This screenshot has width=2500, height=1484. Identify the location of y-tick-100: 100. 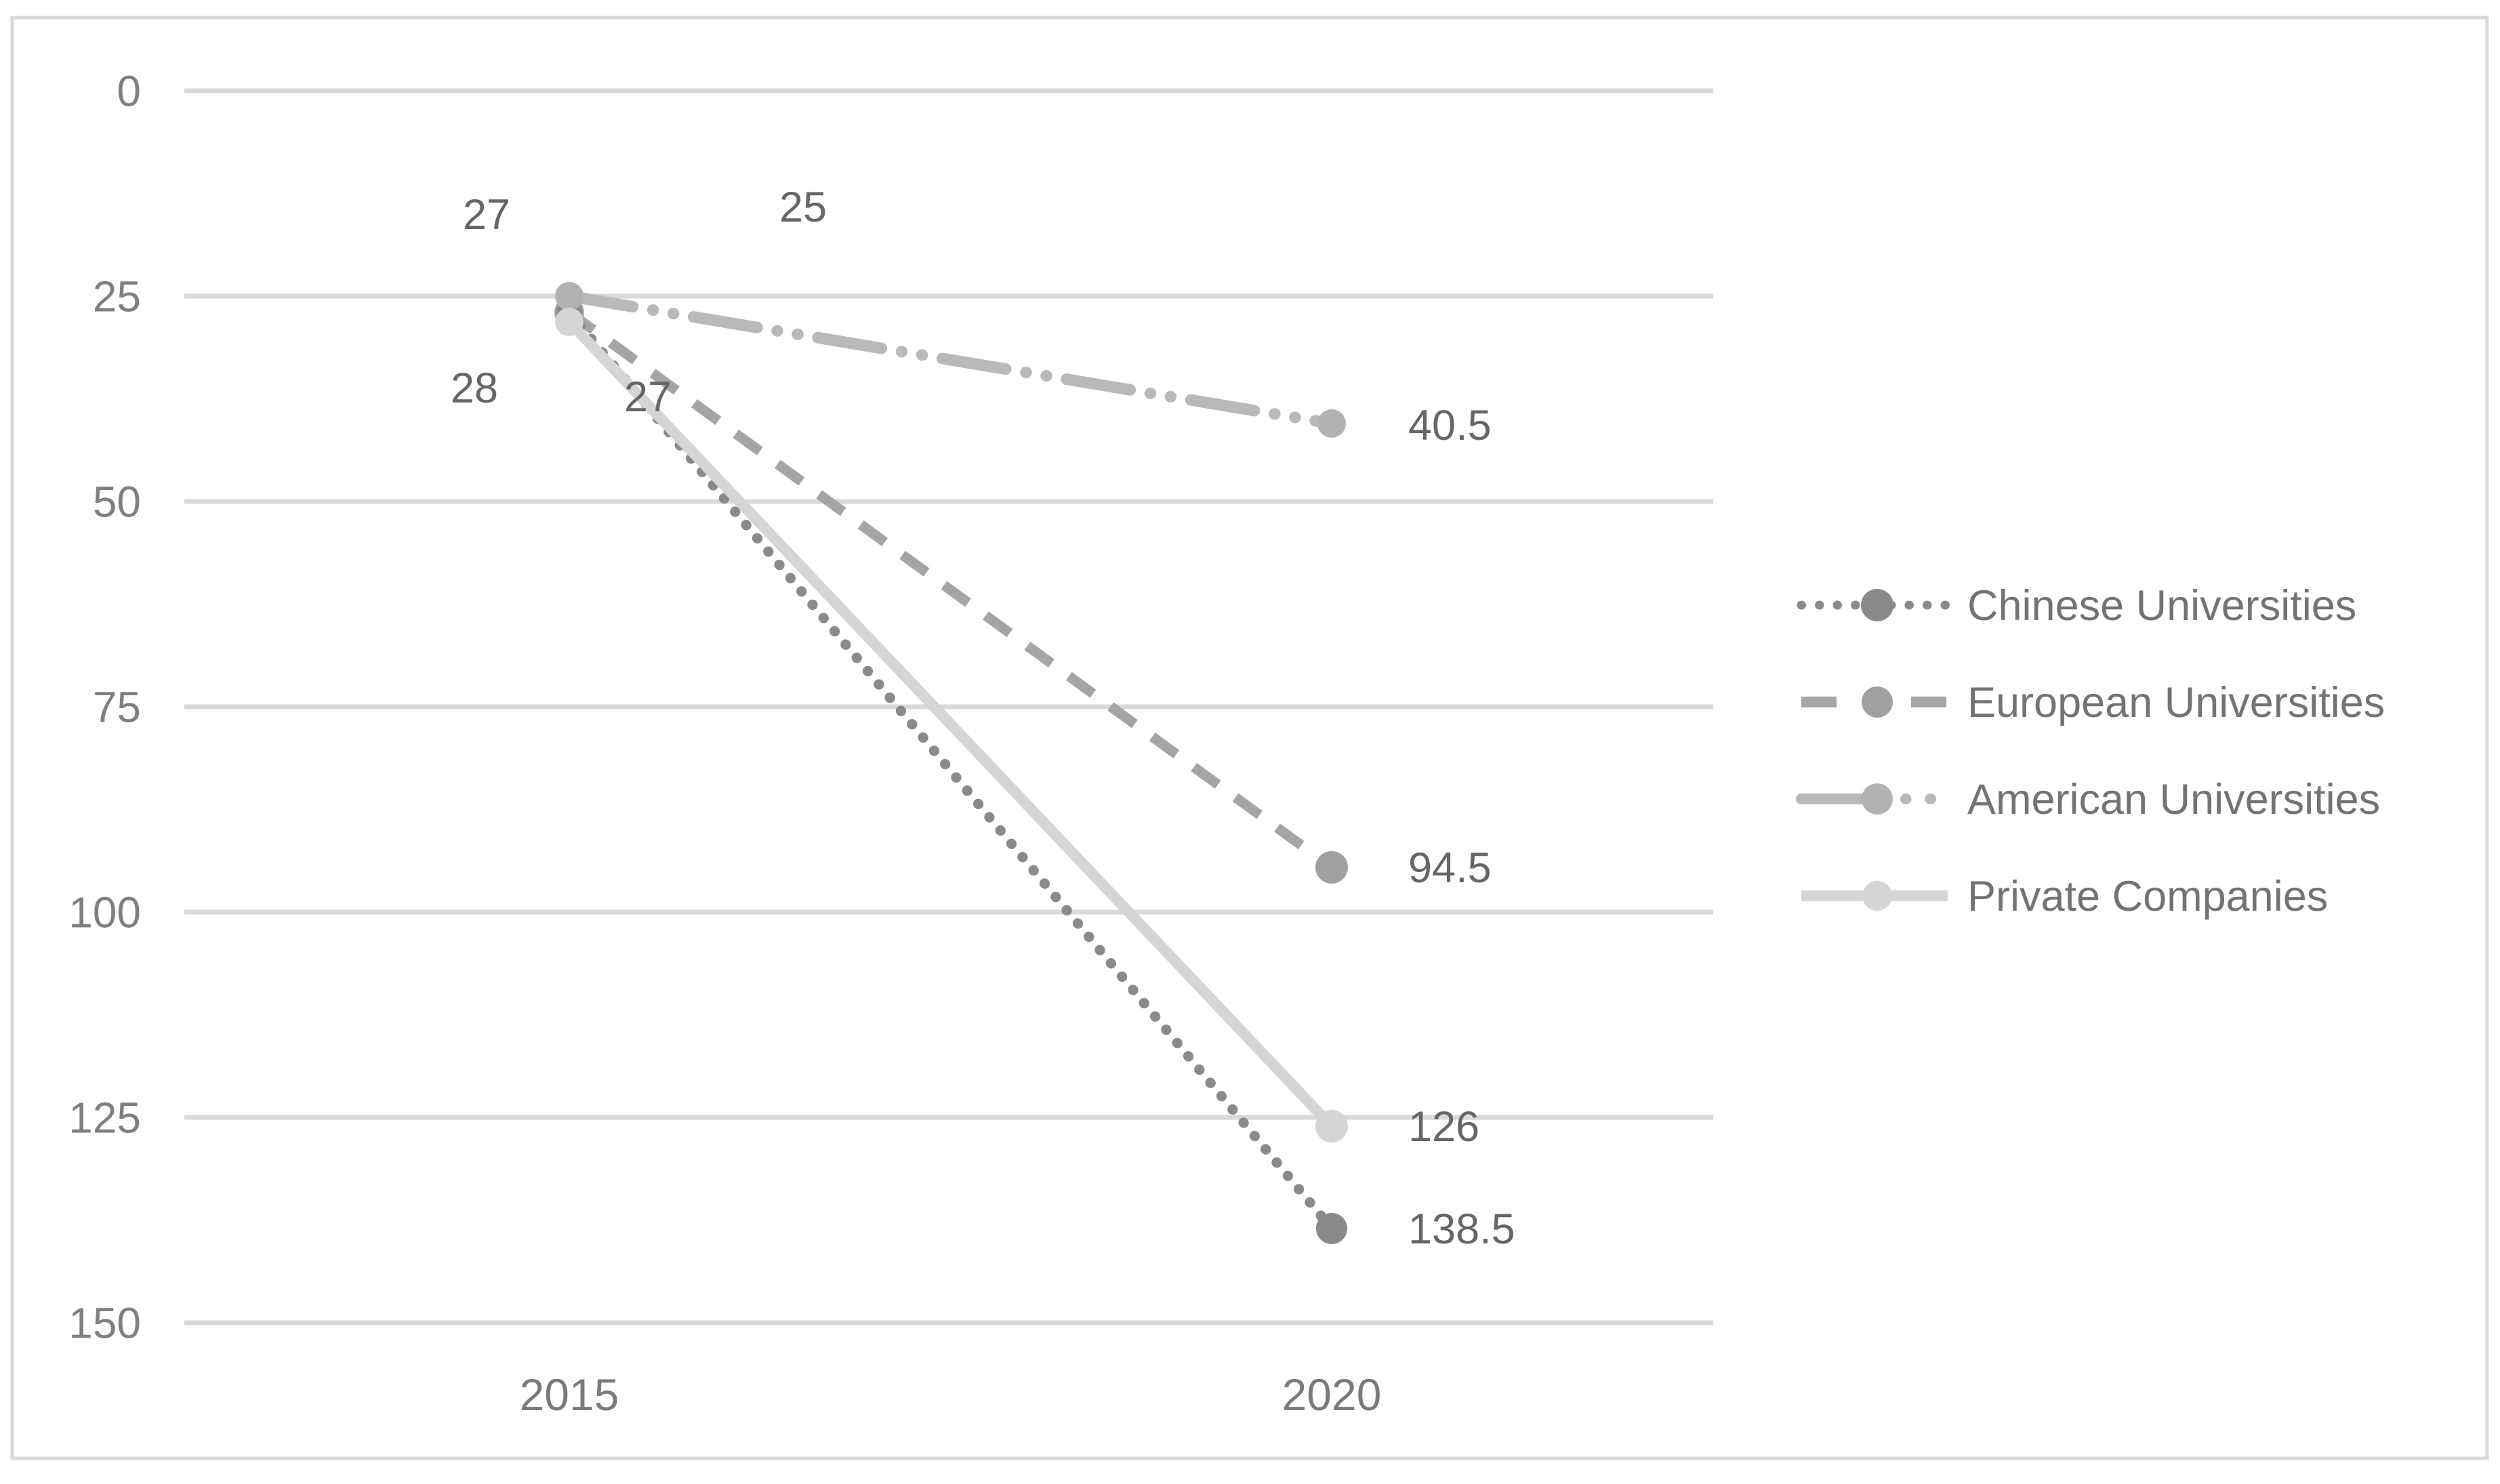
(104, 912).